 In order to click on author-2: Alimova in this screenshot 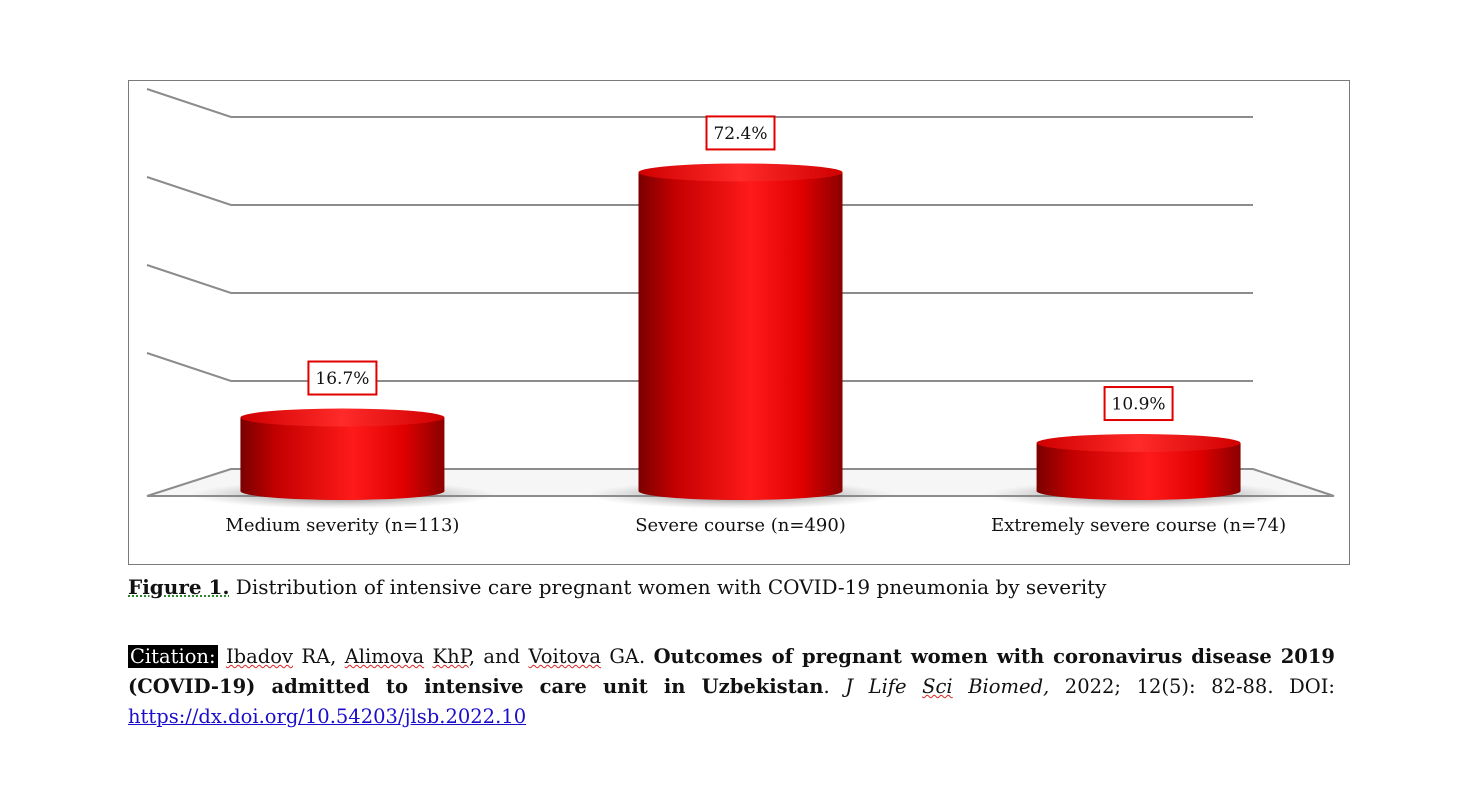, I will do `click(384, 656)`.